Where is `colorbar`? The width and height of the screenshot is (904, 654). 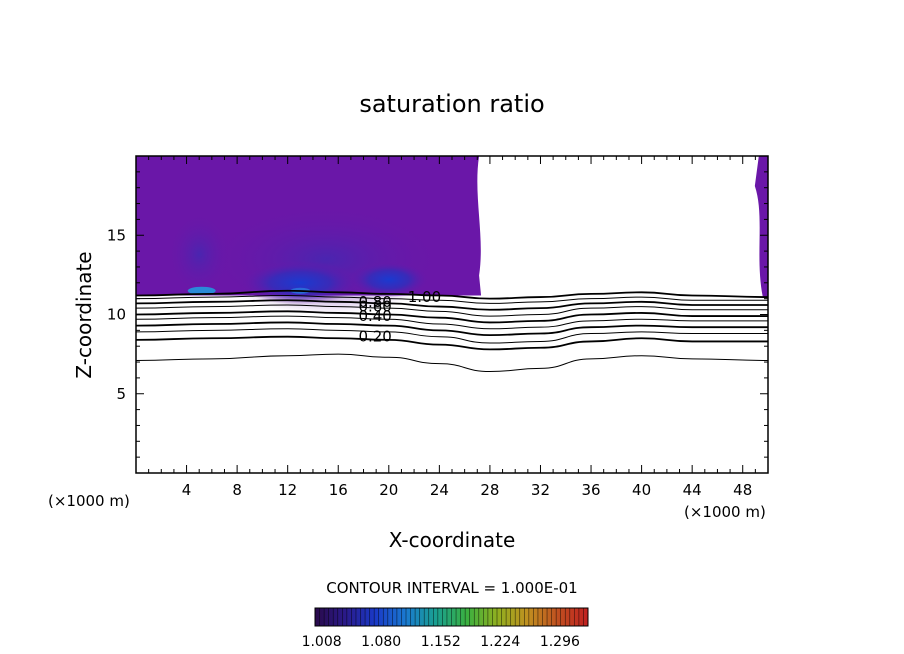
colorbar is located at coordinates (451, 617).